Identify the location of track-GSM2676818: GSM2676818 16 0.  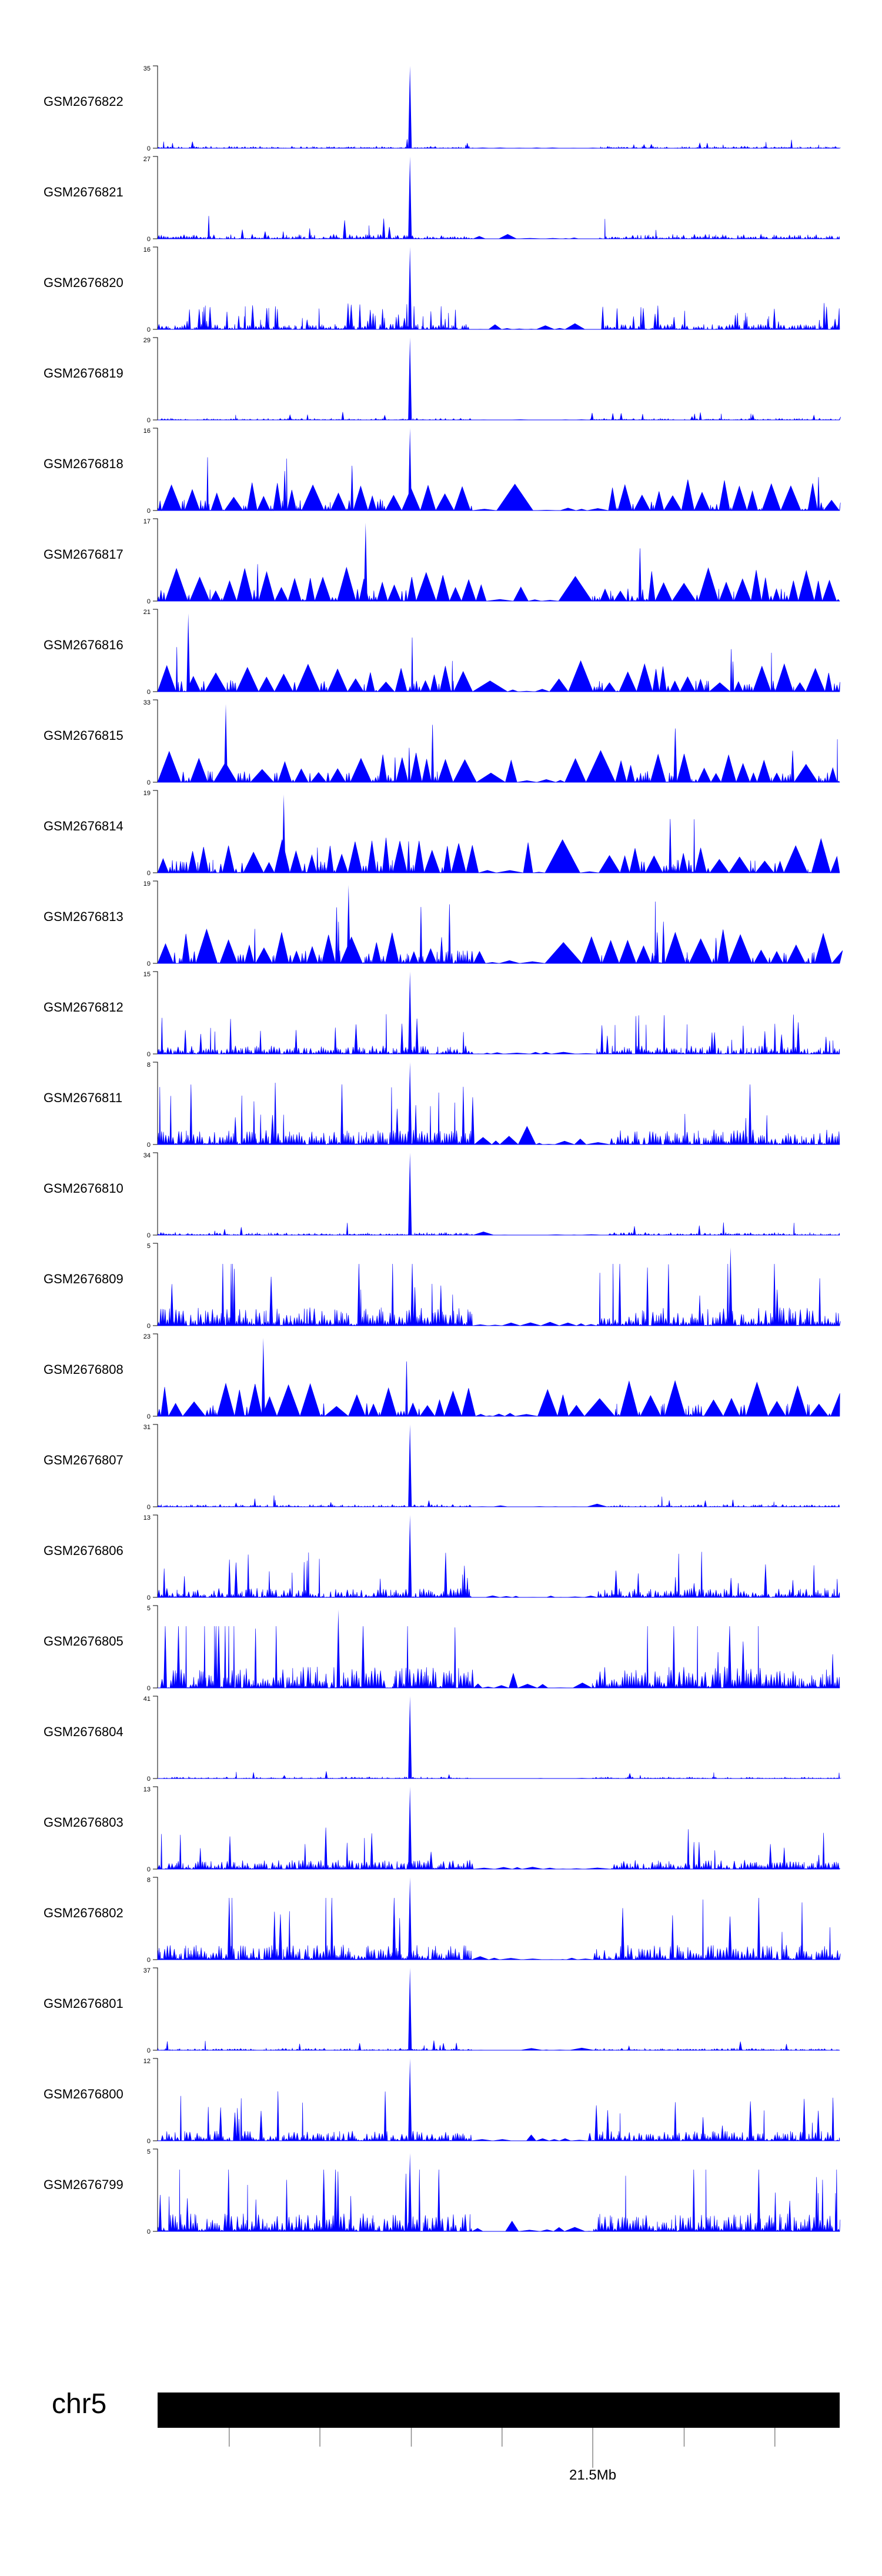
(442, 471).